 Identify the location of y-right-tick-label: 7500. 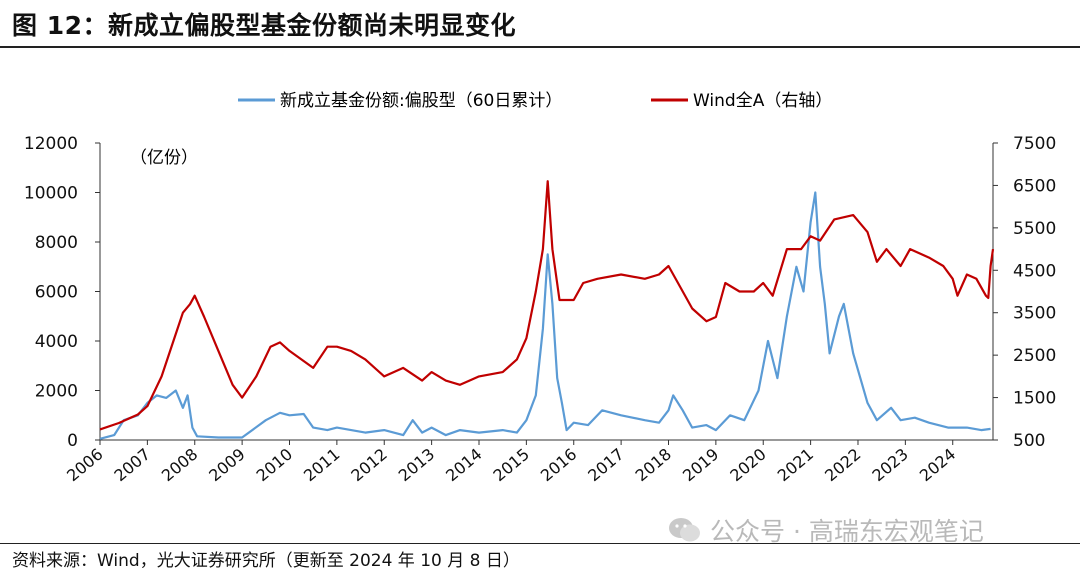
(1034, 144).